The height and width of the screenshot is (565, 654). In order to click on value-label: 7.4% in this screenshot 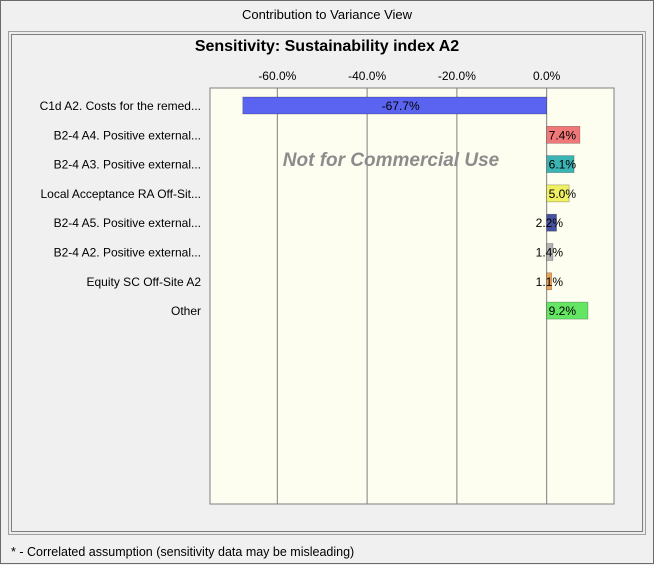, I will do `click(563, 135)`.